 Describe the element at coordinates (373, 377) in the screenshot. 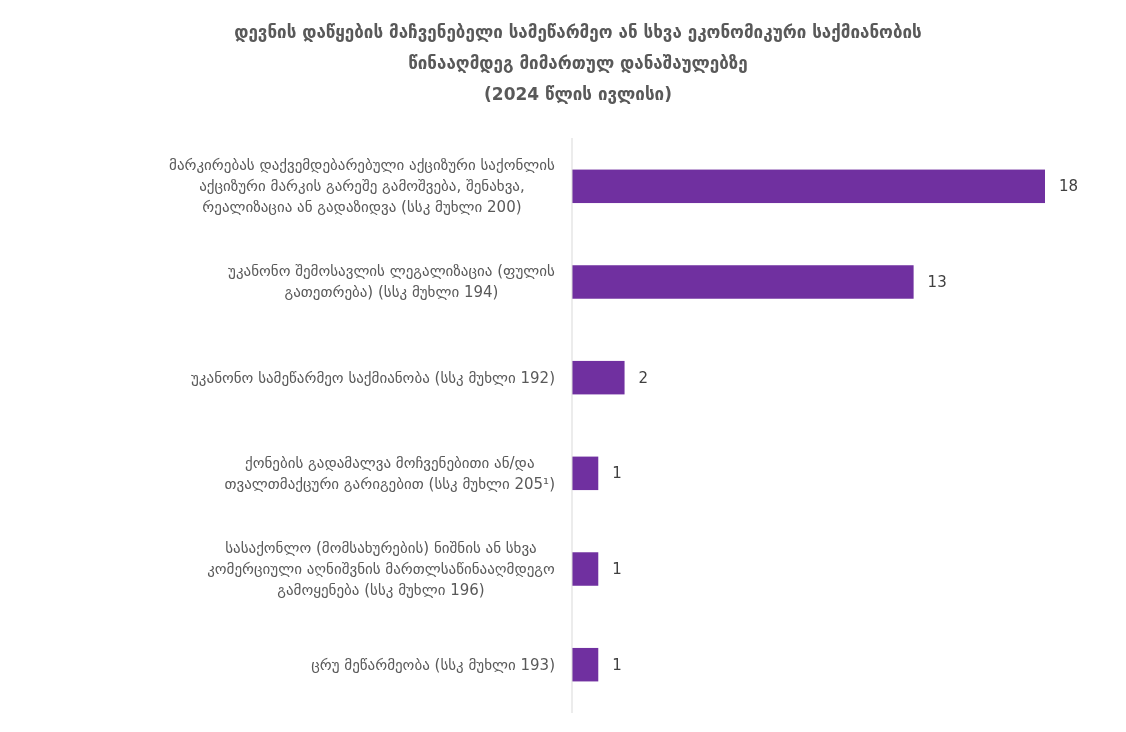

I see `y-tick-label: უკანონო სამეწარმეო საქმიანობა (სსკ მუხლი 192)` at that location.